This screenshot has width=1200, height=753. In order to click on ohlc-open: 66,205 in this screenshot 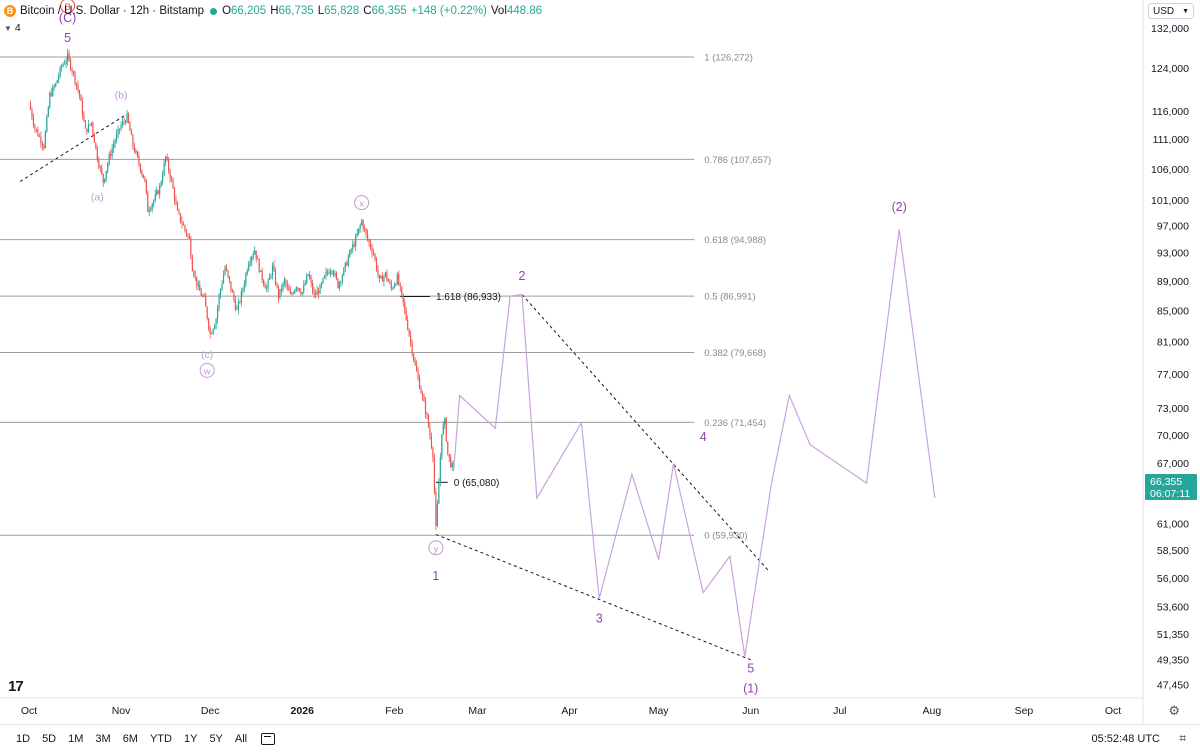, I will do `click(249, 11)`.